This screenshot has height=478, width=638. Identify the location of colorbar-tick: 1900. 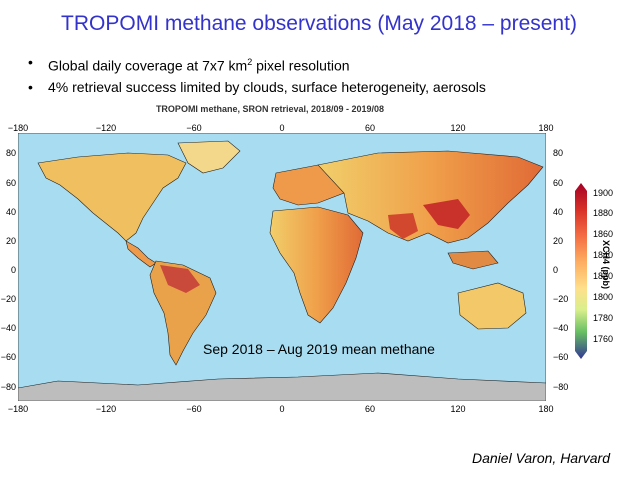
(603, 193).